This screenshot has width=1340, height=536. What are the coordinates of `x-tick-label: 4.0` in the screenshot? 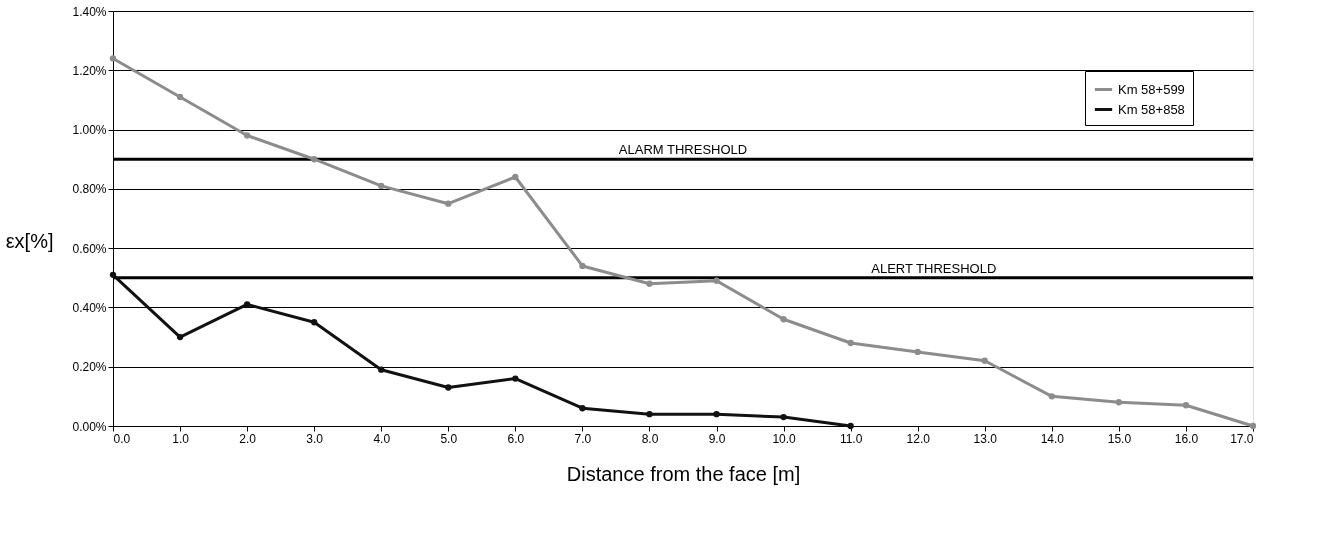 It's located at (382, 438).